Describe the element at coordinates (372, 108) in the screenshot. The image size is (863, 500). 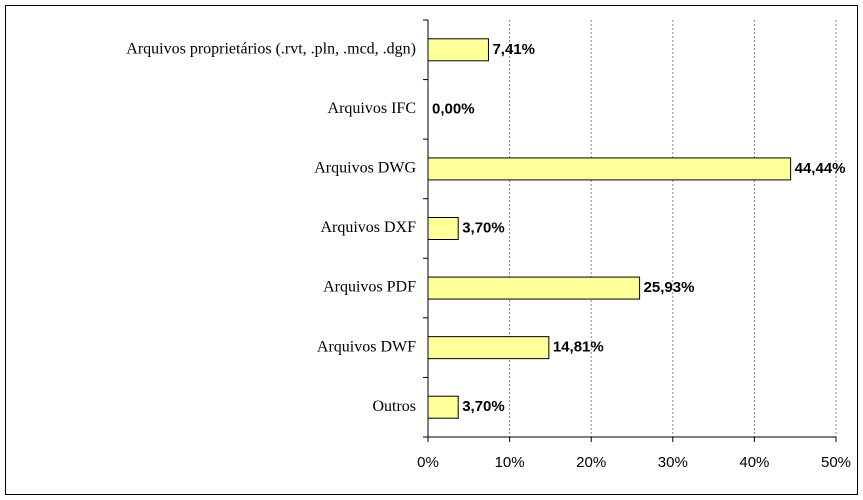
I see `y-tick-label: Arquivos IFC` at that location.